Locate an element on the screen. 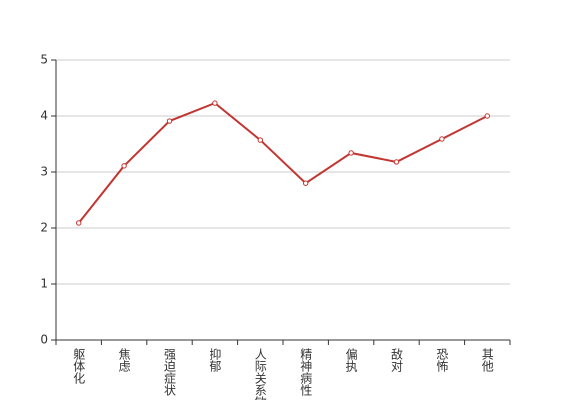 Image resolution: width=567 pixels, height=400 pixels. y-tick-label: 2 is located at coordinates (44, 228).